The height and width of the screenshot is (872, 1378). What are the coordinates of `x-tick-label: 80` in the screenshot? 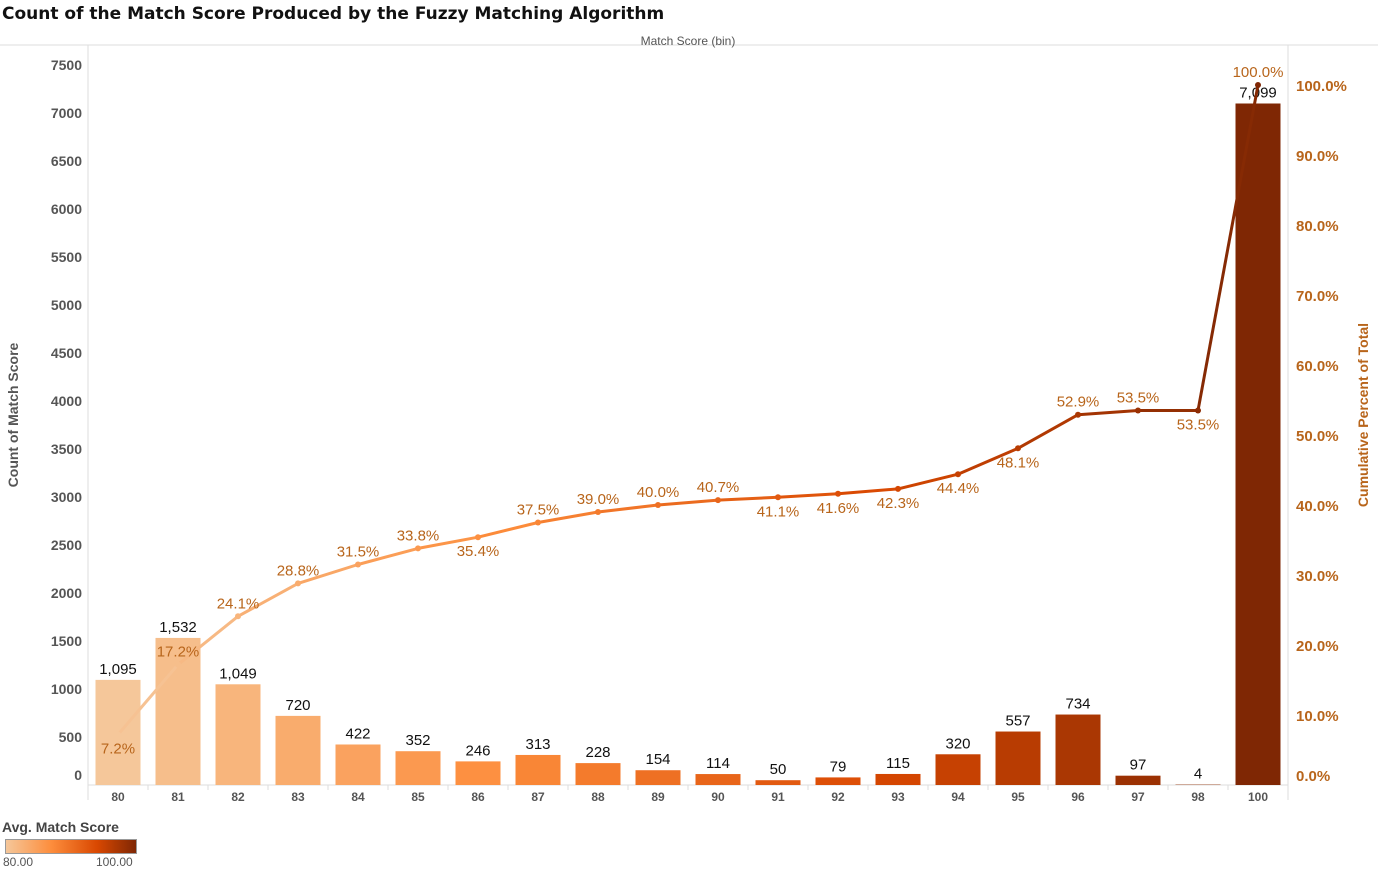 It's located at (118, 797).